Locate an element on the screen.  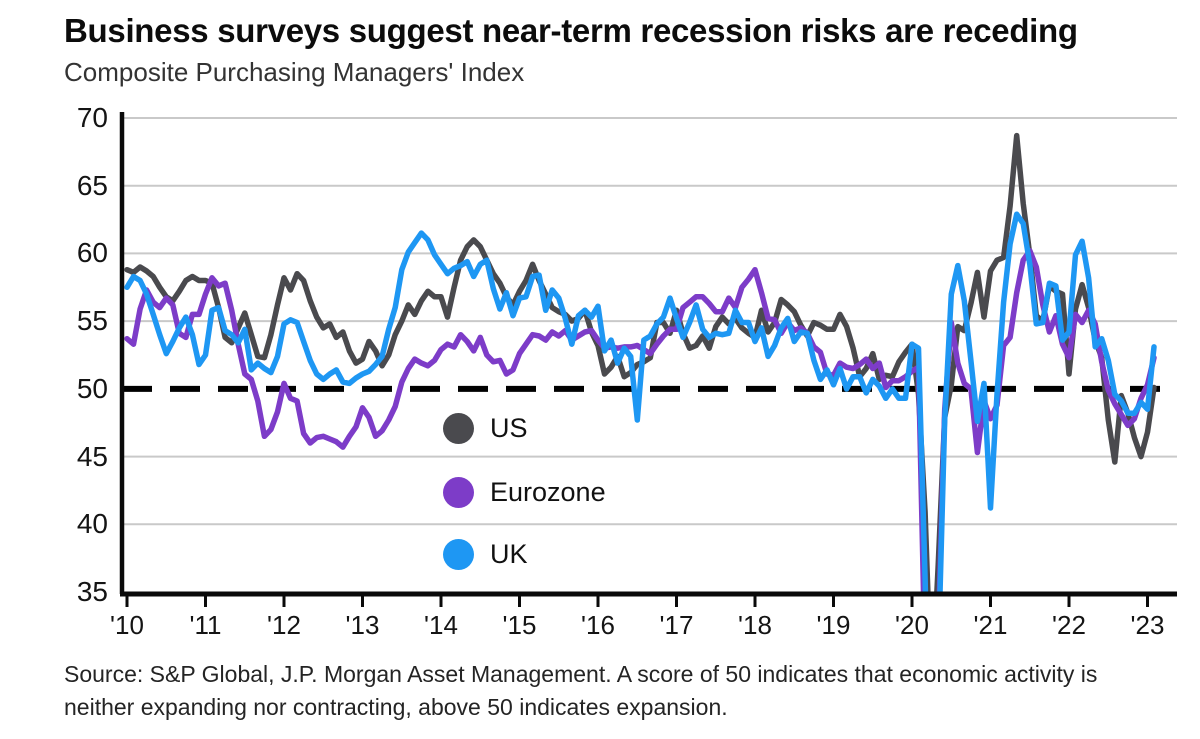
y-axis-label-45: 45 is located at coordinates (92, 456).